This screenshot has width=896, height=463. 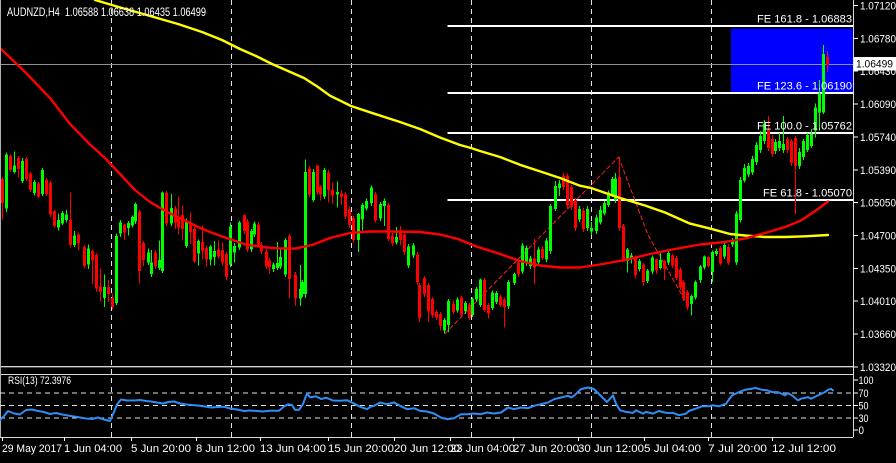 What do you see at coordinates (862, 431) in the screenshot?
I see `svg-text: 0` at bounding box center [862, 431].